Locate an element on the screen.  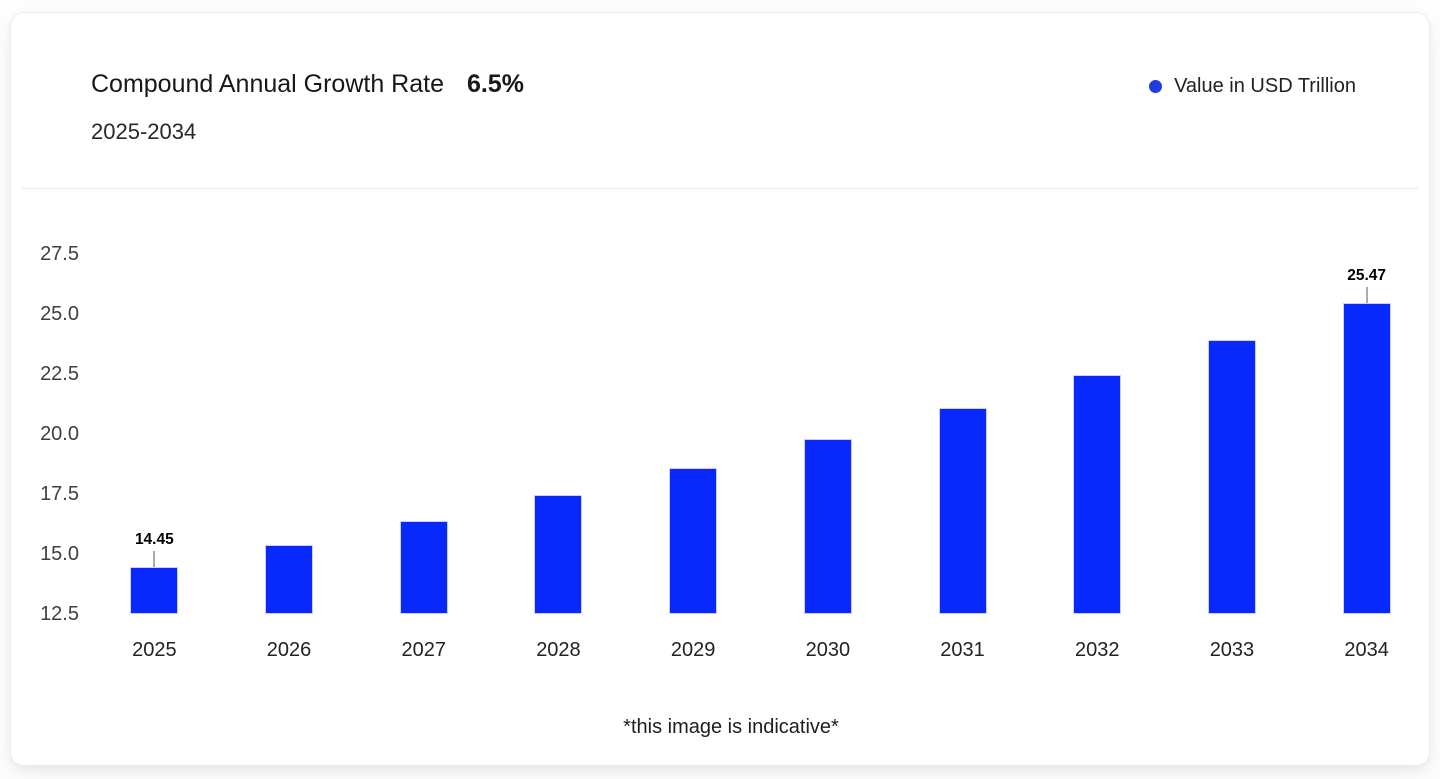
x-tick-label: 2033 is located at coordinates (1232, 650).